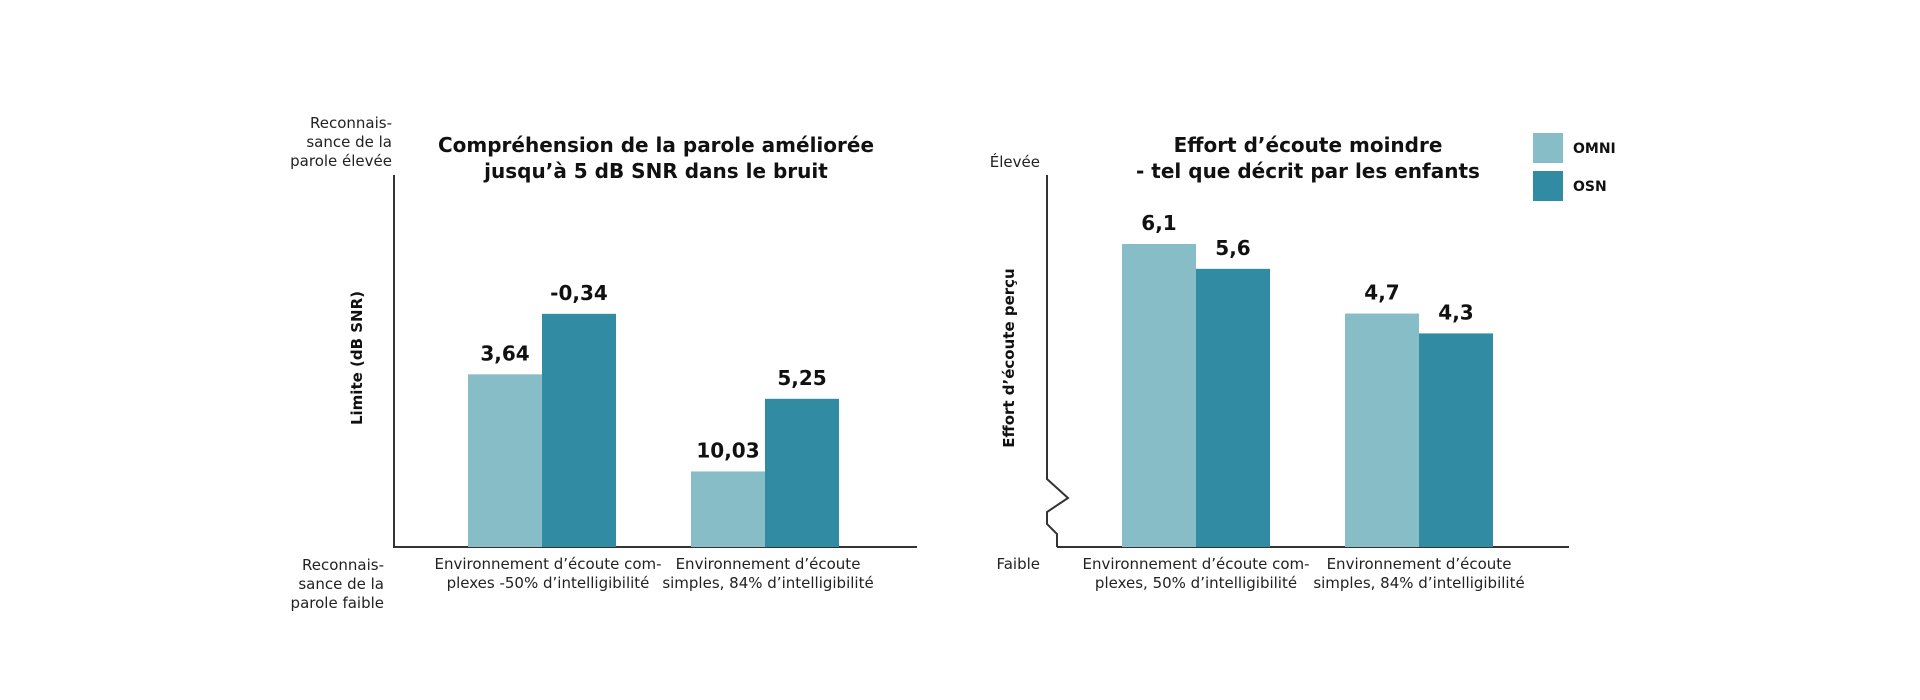 The height and width of the screenshot is (700, 1920). Describe the element at coordinates (504, 353) in the screenshot. I see `bar-value-label: 3,64` at that location.